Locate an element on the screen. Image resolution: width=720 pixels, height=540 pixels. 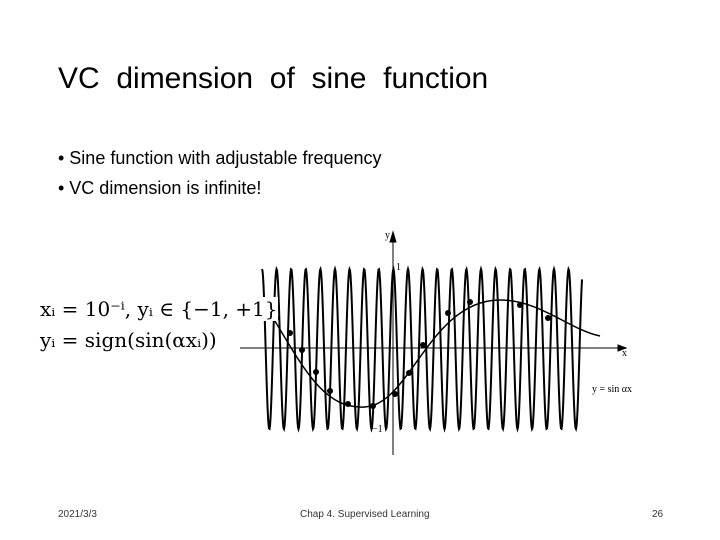
footer-date: 2021/3/3 is located at coordinates (77, 514).